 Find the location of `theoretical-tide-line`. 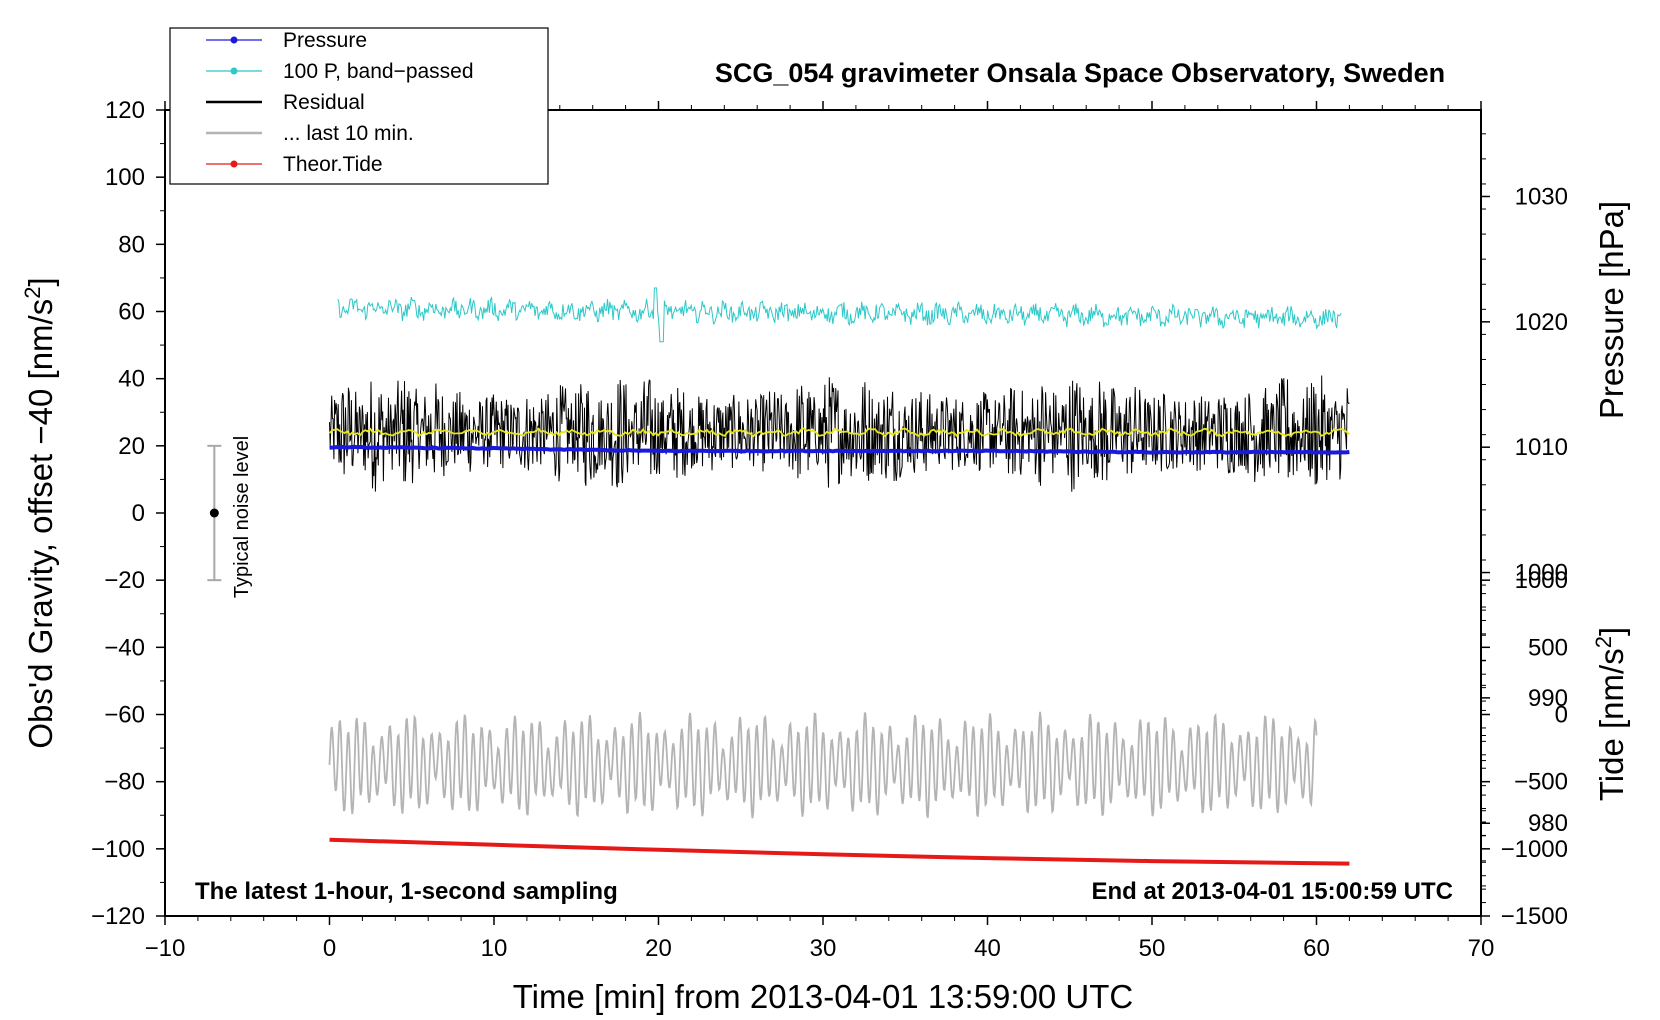

theoretical-tide-line is located at coordinates (839, 851).